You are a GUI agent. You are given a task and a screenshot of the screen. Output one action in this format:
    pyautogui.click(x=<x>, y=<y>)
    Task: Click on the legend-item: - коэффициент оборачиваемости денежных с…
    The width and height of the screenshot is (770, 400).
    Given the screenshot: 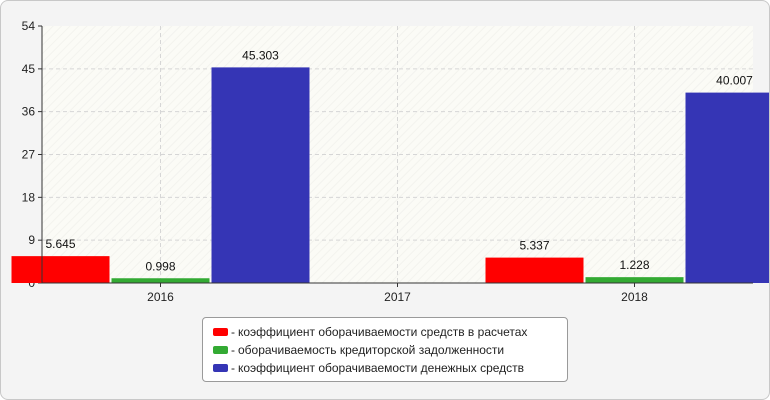 What is the action you would take?
    pyautogui.click(x=390, y=368)
    